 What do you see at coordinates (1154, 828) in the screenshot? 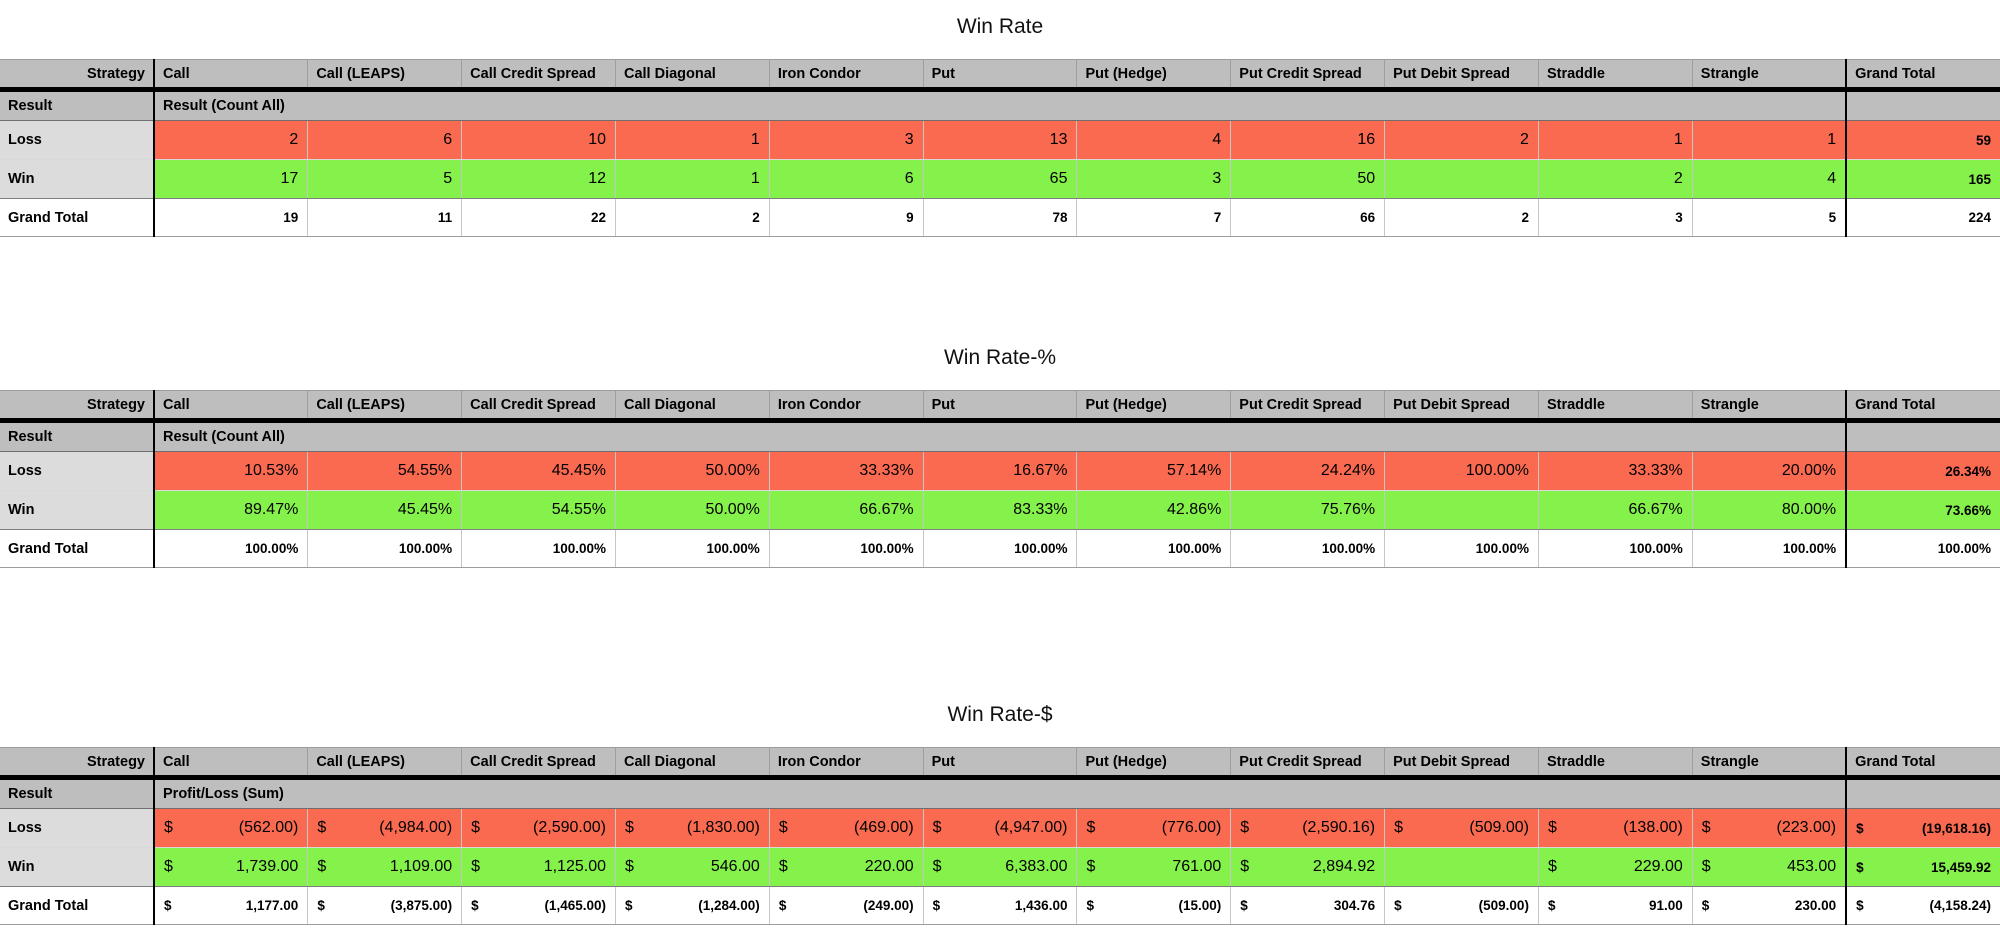
I see `cell: $ (776.00)` at bounding box center [1154, 828].